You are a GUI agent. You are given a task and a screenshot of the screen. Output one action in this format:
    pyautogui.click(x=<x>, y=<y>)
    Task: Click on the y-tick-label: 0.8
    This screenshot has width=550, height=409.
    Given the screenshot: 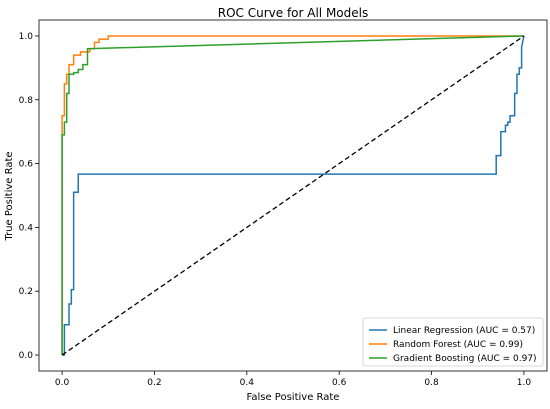 What is the action you would take?
    pyautogui.click(x=26, y=101)
    